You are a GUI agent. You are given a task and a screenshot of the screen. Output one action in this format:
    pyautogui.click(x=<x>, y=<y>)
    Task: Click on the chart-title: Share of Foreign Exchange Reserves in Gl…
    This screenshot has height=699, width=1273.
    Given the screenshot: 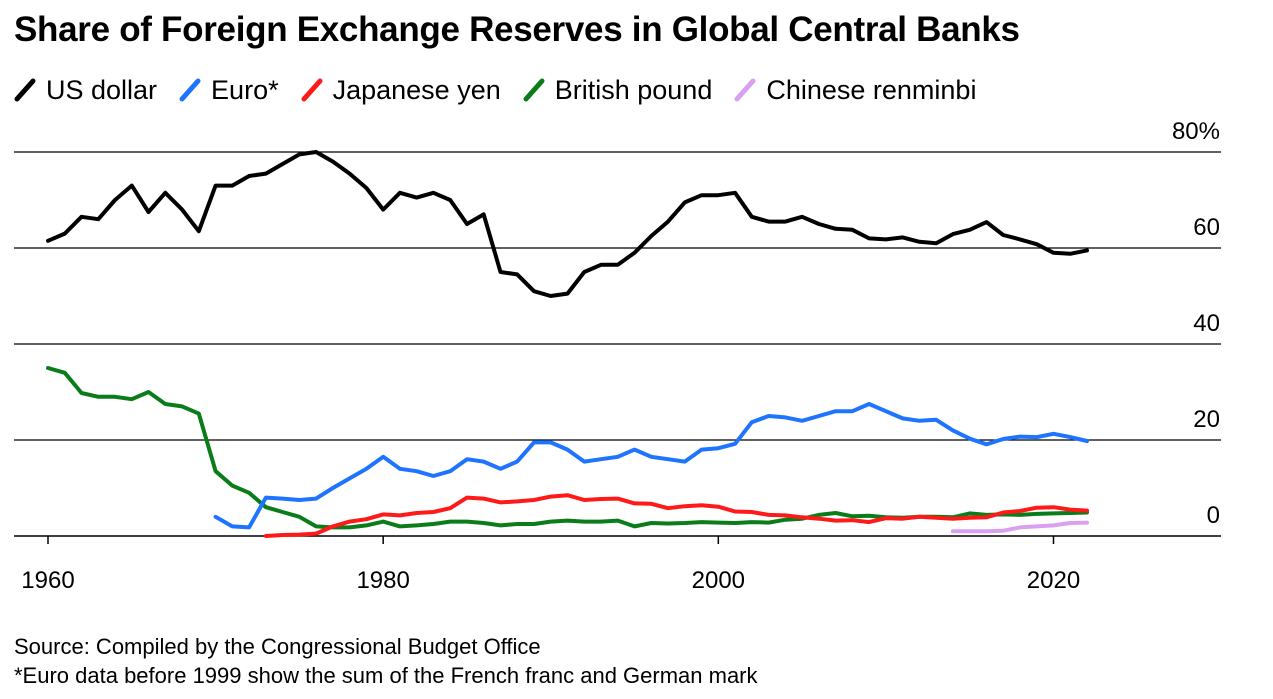 What is the action you would take?
    pyautogui.click(x=517, y=29)
    